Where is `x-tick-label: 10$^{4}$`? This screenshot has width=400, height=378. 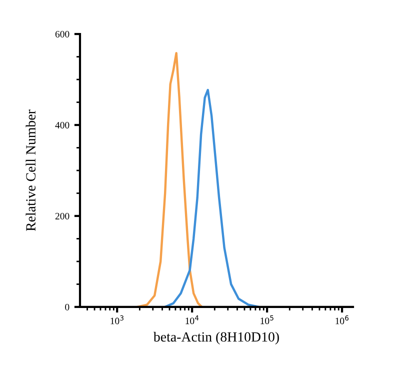 x-tick-label: 10$^{4}$ is located at coordinates (192, 319).